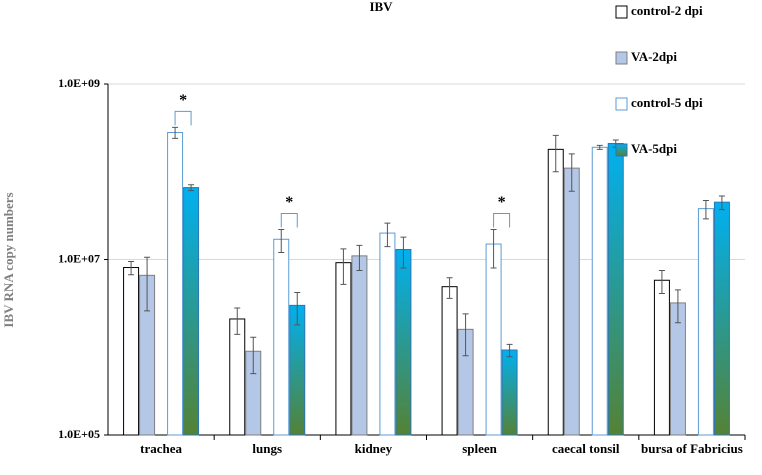 The height and width of the screenshot is (475, 762). What do you see at coordinates (381, 7) in the screenshot?
I see `chart-title: IBV` at bounding box center [381, 7].